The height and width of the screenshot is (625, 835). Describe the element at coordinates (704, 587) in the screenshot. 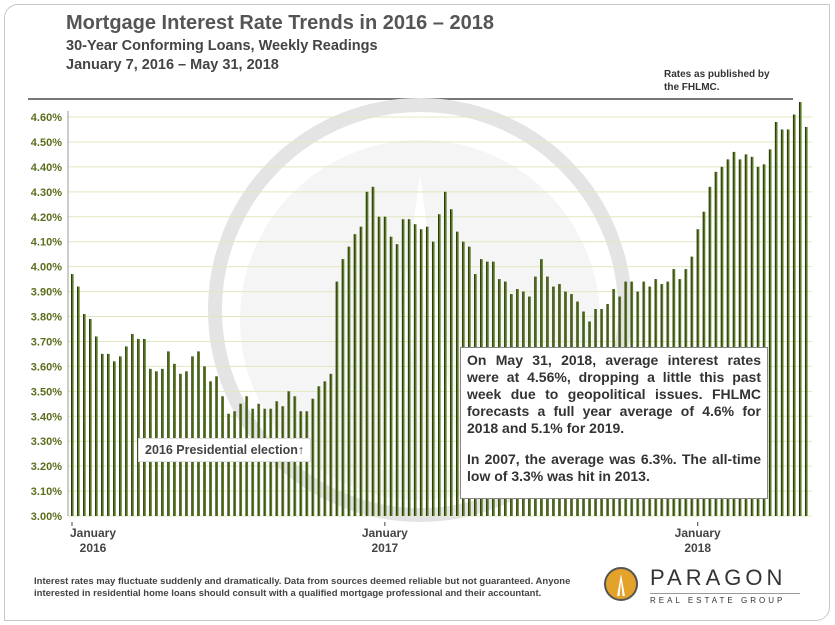

I see `paragon-logo: PARAGON REAL ESTATE GROUP` at that location.